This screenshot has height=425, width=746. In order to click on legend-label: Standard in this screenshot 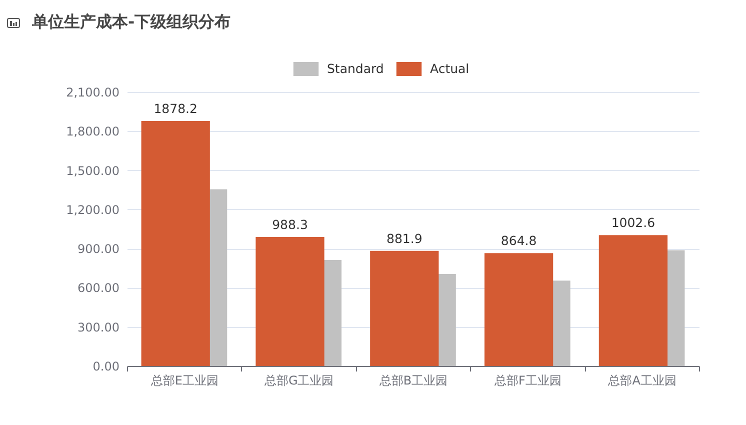, I will do `click(355, 68)`.